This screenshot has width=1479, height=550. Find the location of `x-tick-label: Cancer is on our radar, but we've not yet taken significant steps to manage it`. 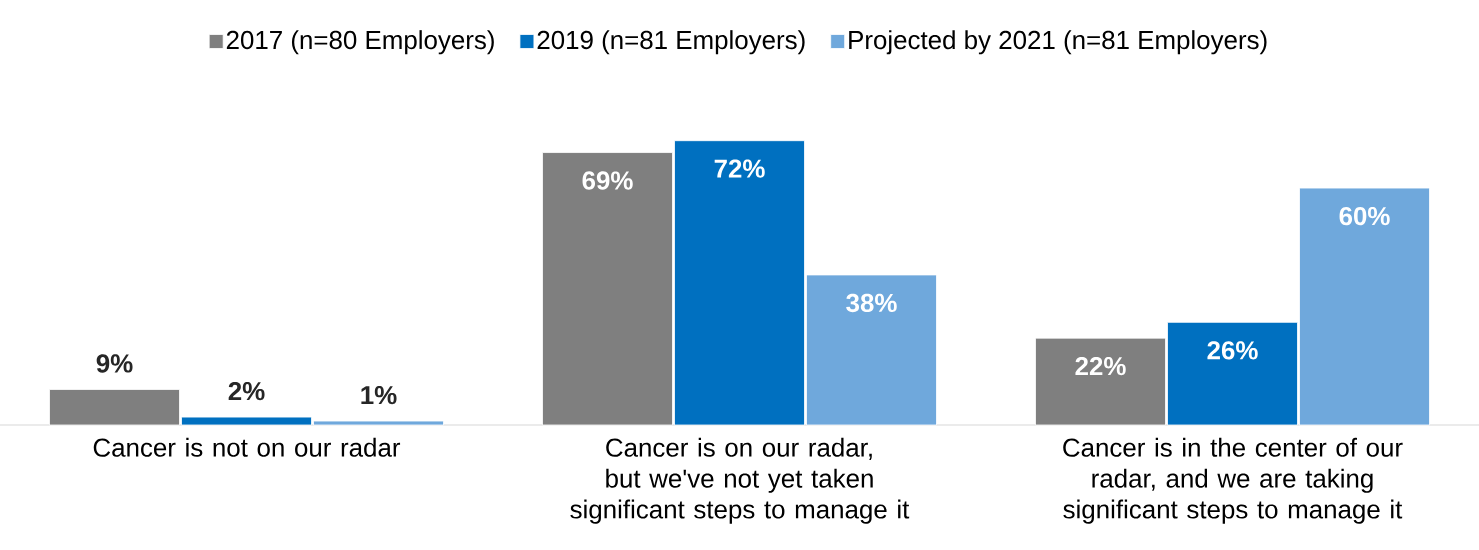

x-tick-label: Cancer is on our radar, but we've not yet taken significant steps to manage it is located at coordinates (740, 480).